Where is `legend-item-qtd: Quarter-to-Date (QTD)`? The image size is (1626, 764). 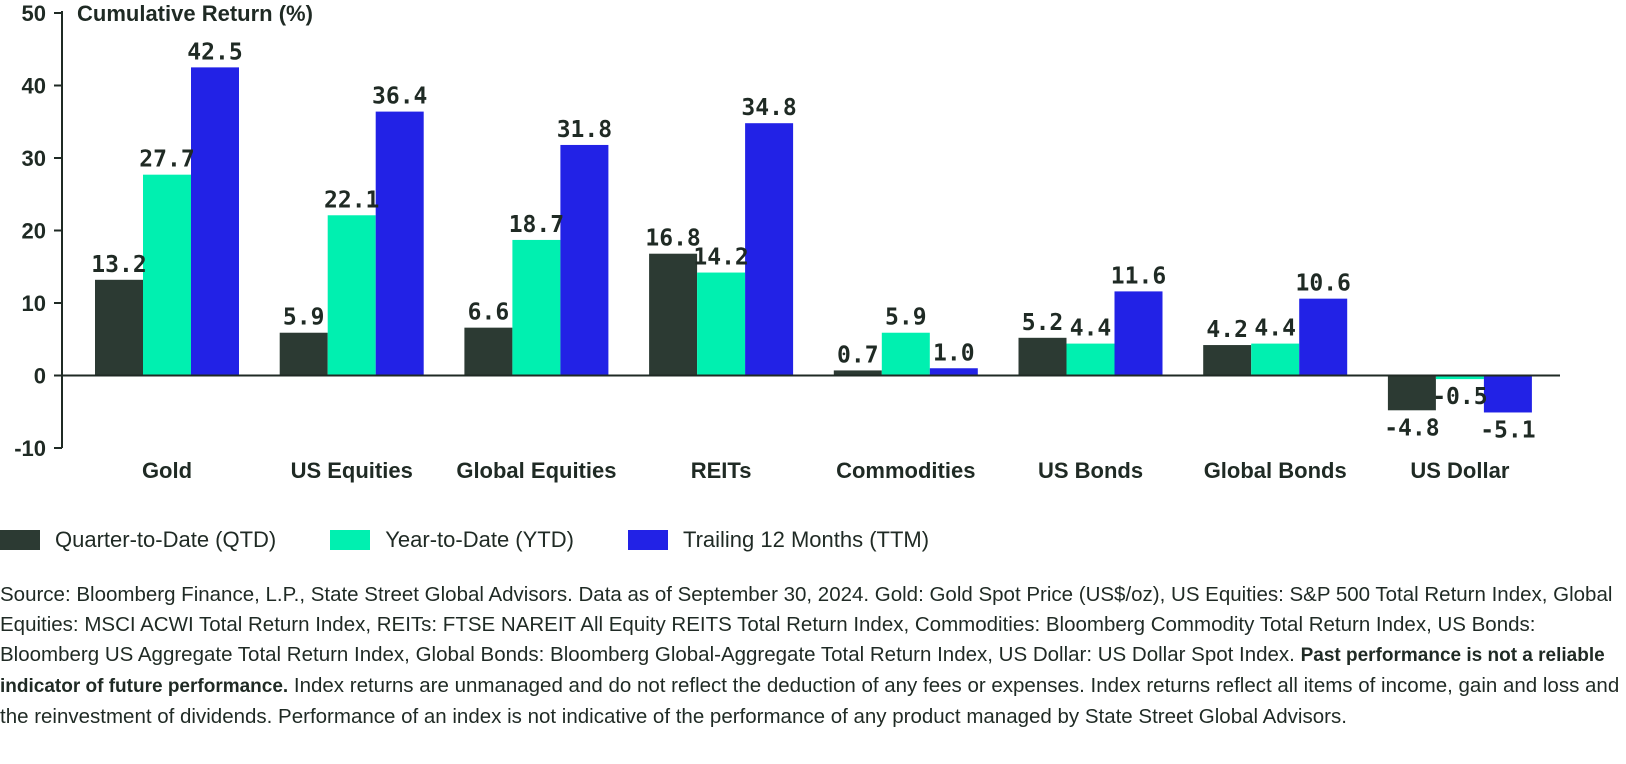
legend-item-qtd: Quarter-to-Date (QTD) is located at coordinates (138, 540).